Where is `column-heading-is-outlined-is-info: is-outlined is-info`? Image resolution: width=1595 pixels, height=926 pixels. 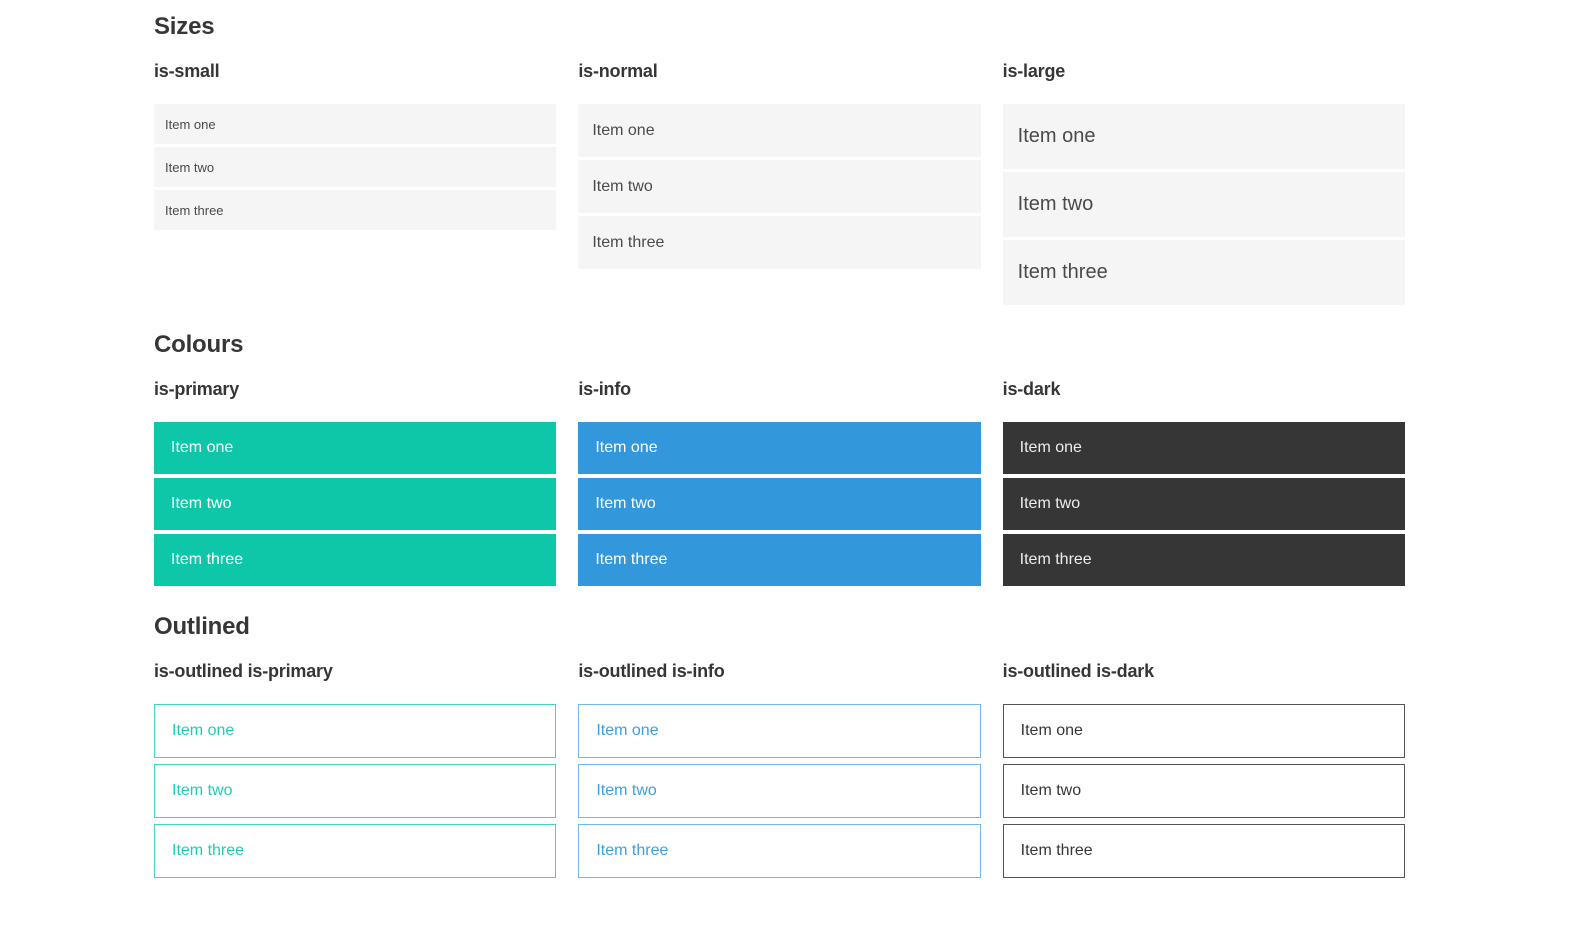
column-heading-is-outlined-is-info: is-outlined is-info is located at coordinates (651, 671).